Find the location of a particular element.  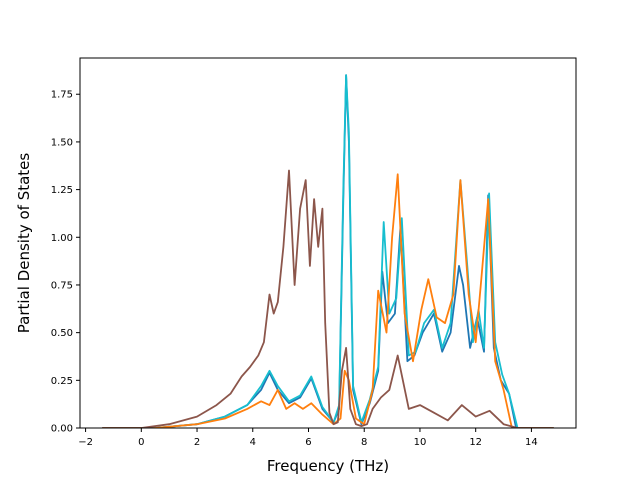

x-axis-label: Frequency (THz) is located at coordinates (328, 466).